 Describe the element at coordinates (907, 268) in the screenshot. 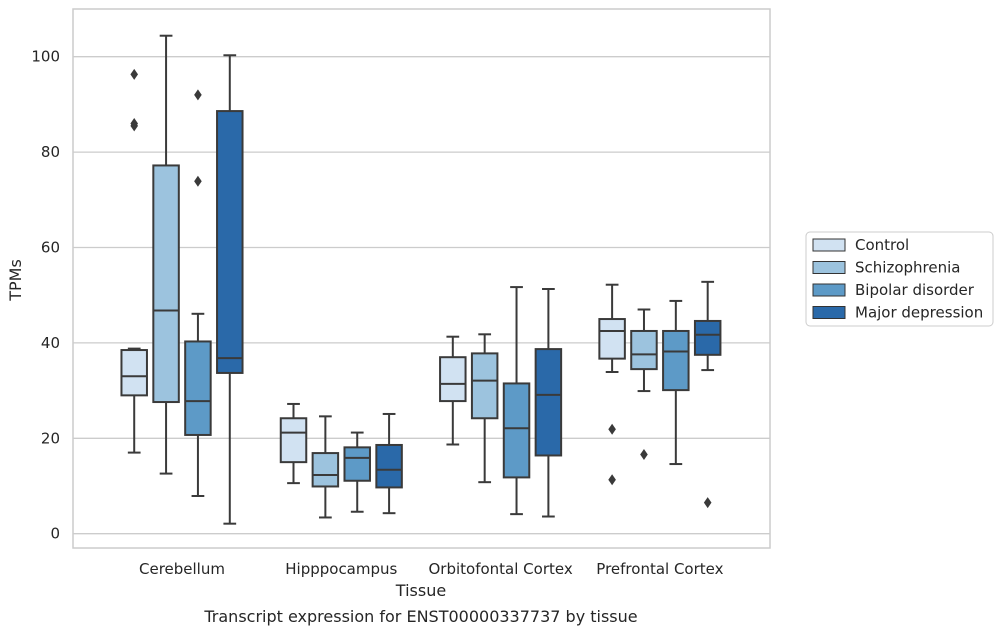

I see `legend-entry-label: Schizophrenia` at that location.